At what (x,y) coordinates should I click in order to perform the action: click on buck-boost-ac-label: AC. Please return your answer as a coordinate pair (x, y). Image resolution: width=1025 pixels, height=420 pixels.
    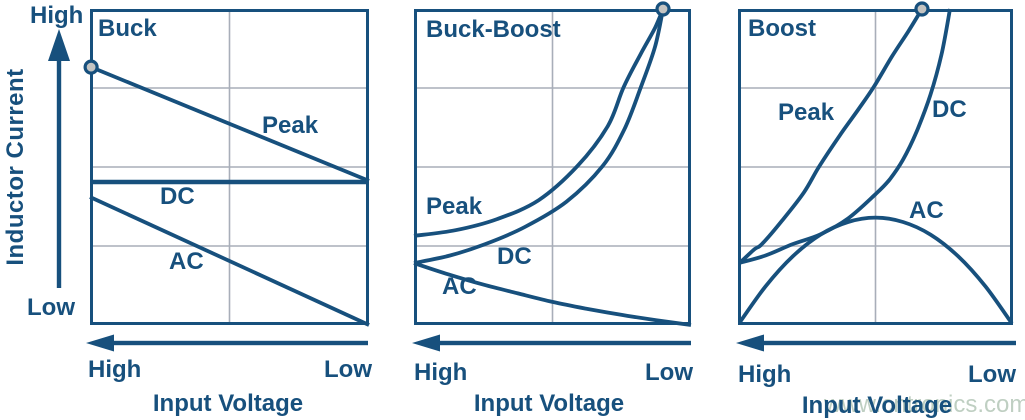
    Looking at the image, I should click on (459, 286).